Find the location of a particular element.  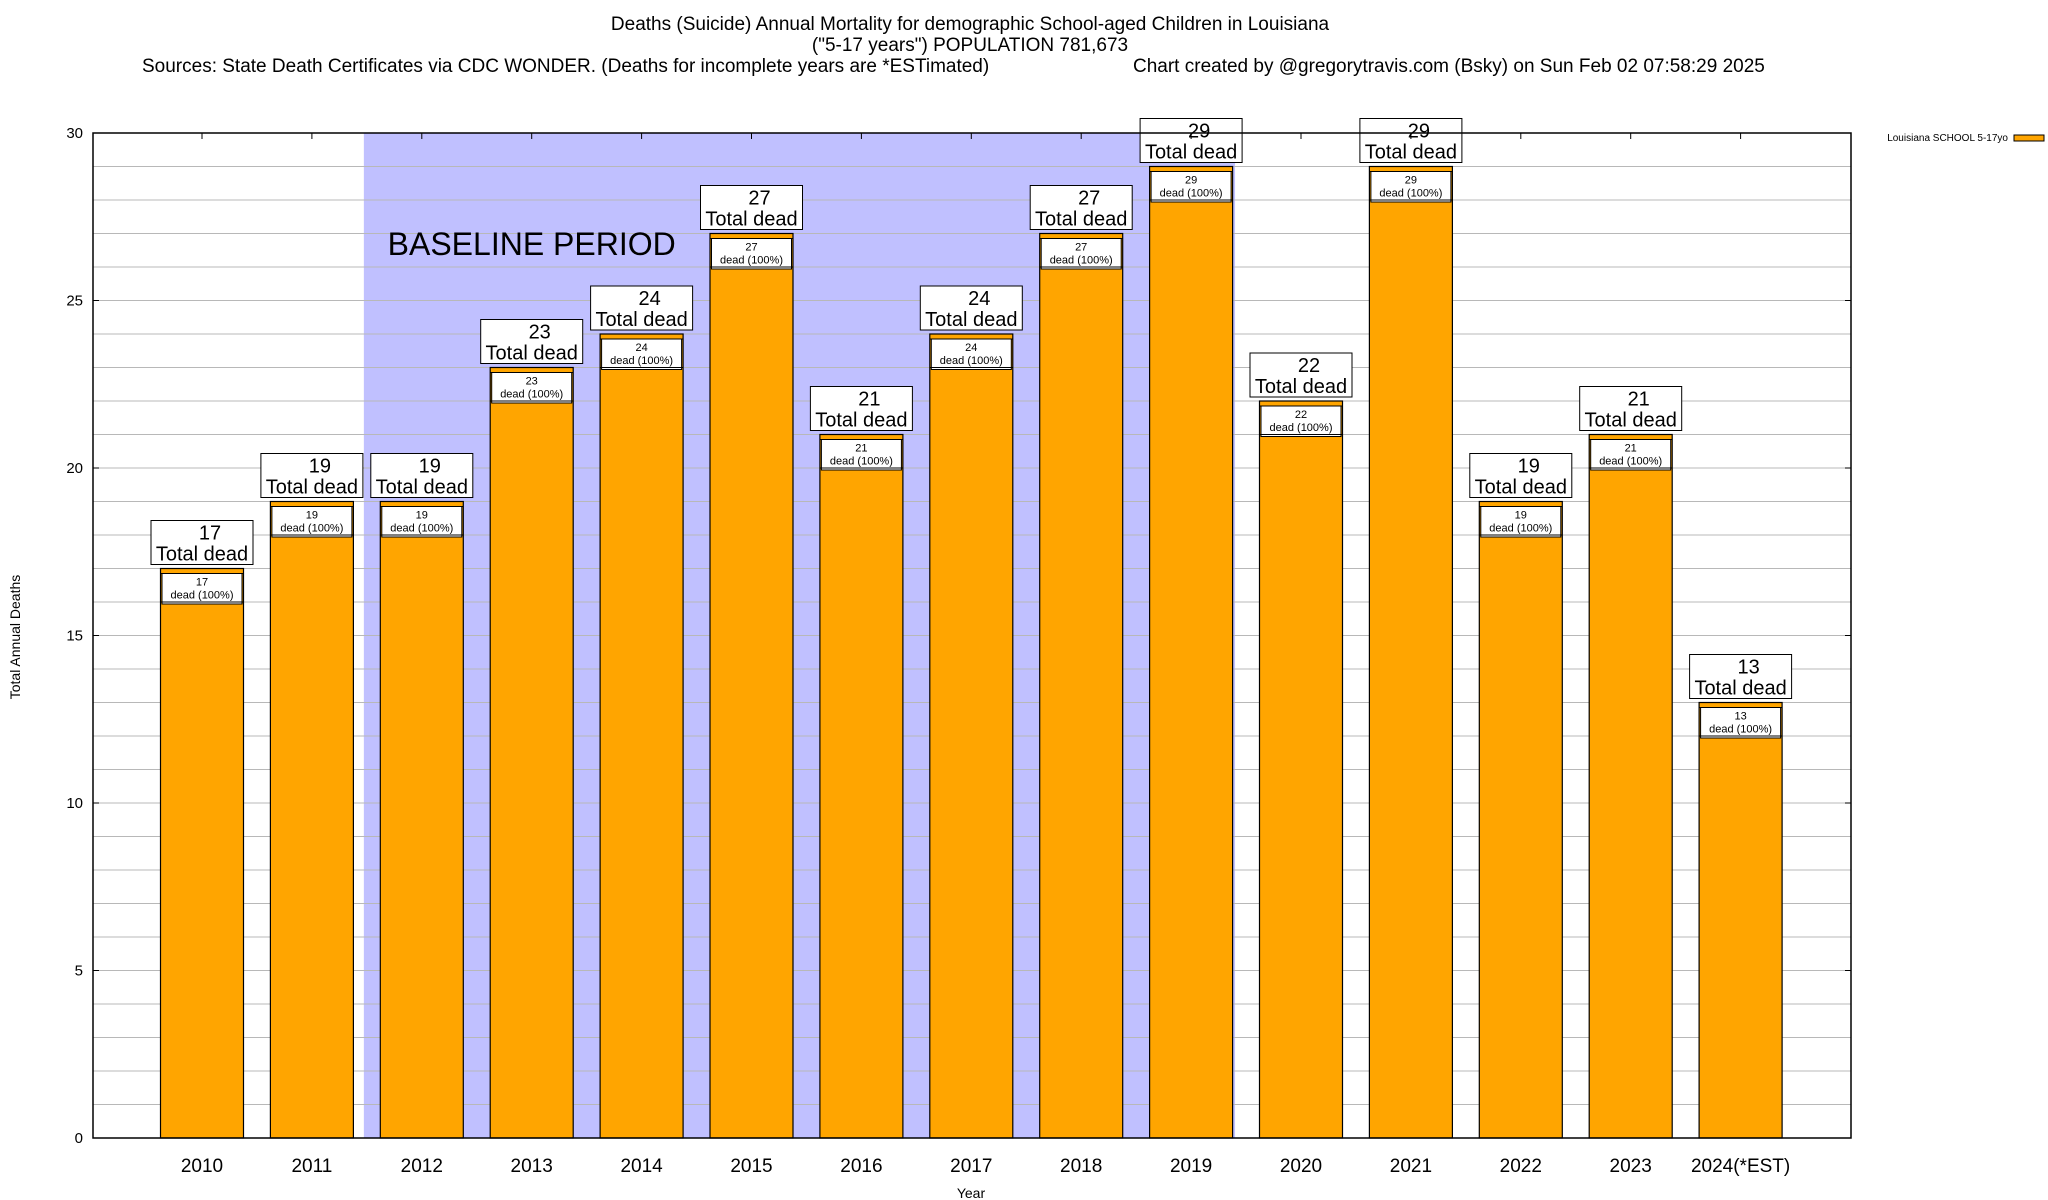

y-tick-label: 0 is located at coordinates (79, 1138).